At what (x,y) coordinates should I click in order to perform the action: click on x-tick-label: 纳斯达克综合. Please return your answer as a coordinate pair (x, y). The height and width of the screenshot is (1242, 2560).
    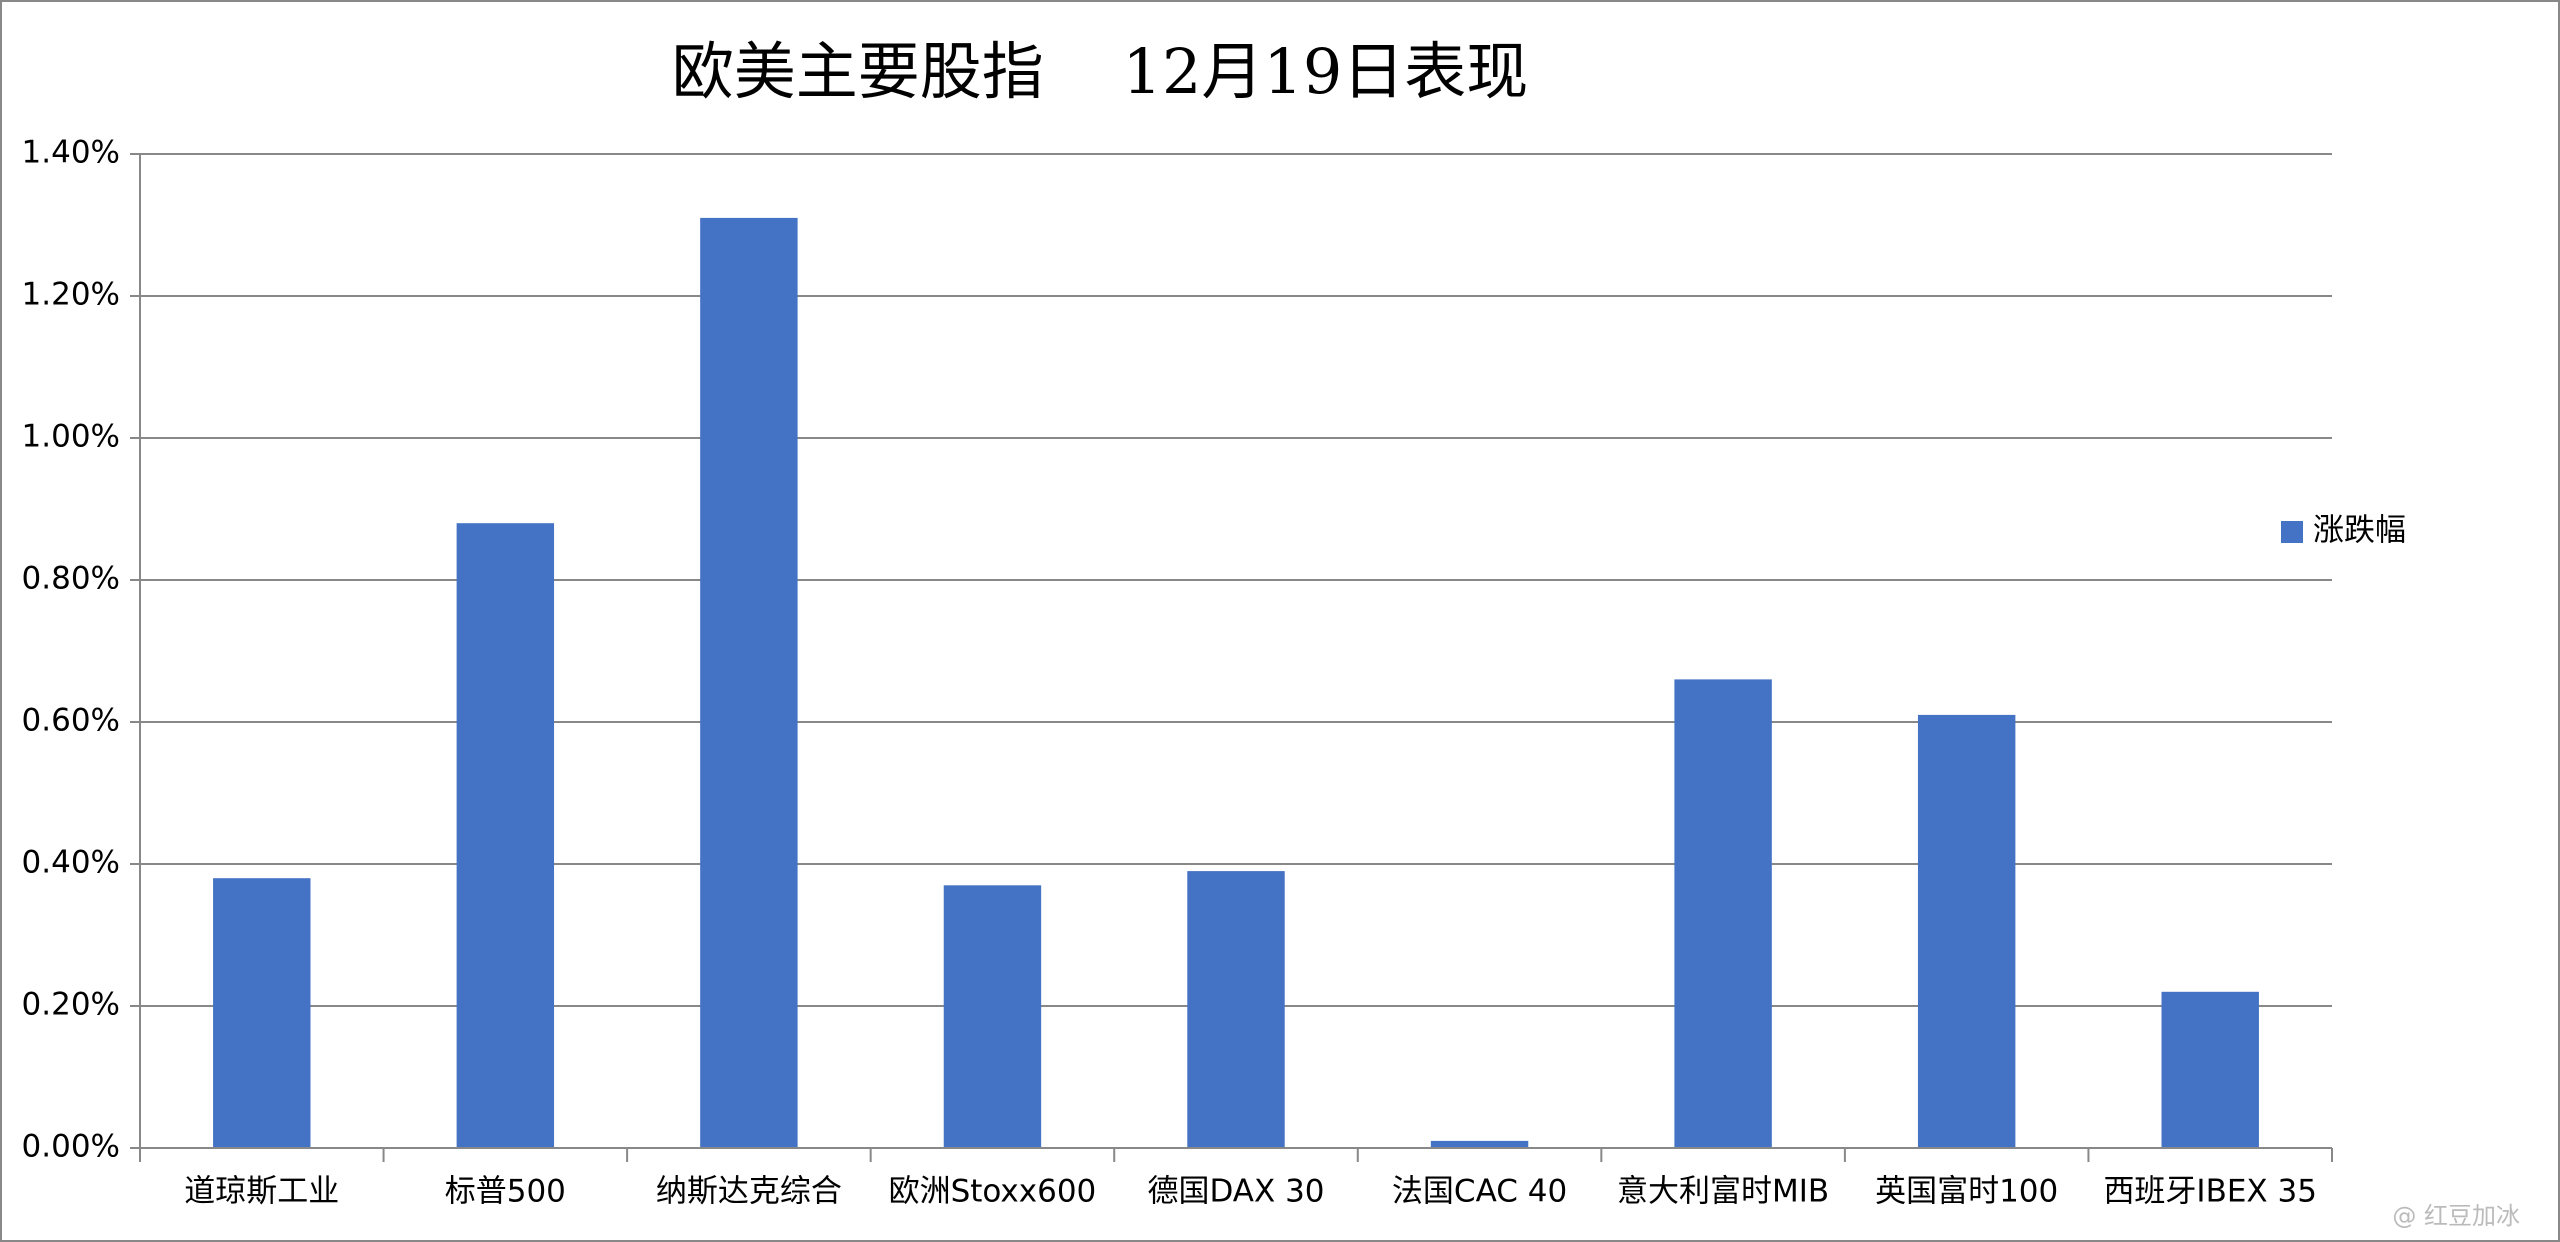
    Looking at the image, I should click on (749, 1192).